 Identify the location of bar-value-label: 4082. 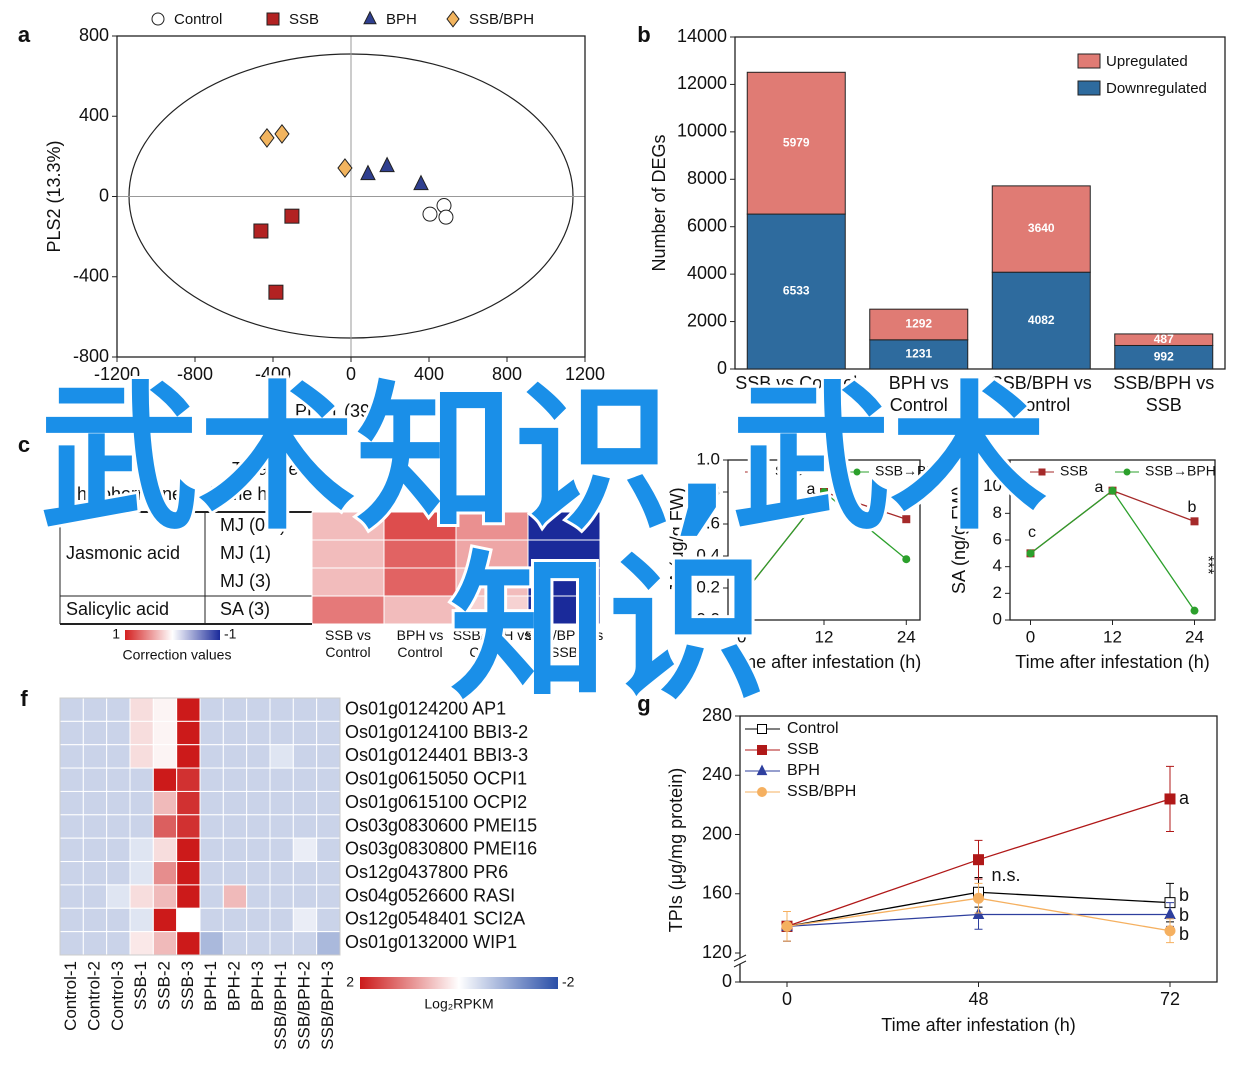
(1041, 320).